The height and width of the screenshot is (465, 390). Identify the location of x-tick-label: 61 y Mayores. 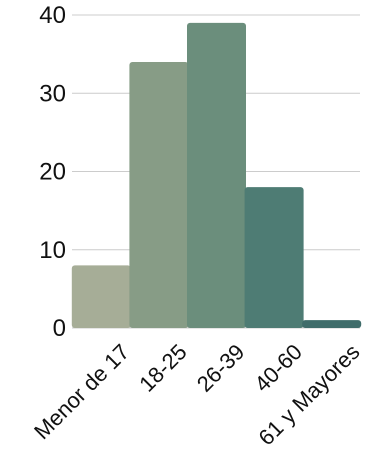
(308, 394).